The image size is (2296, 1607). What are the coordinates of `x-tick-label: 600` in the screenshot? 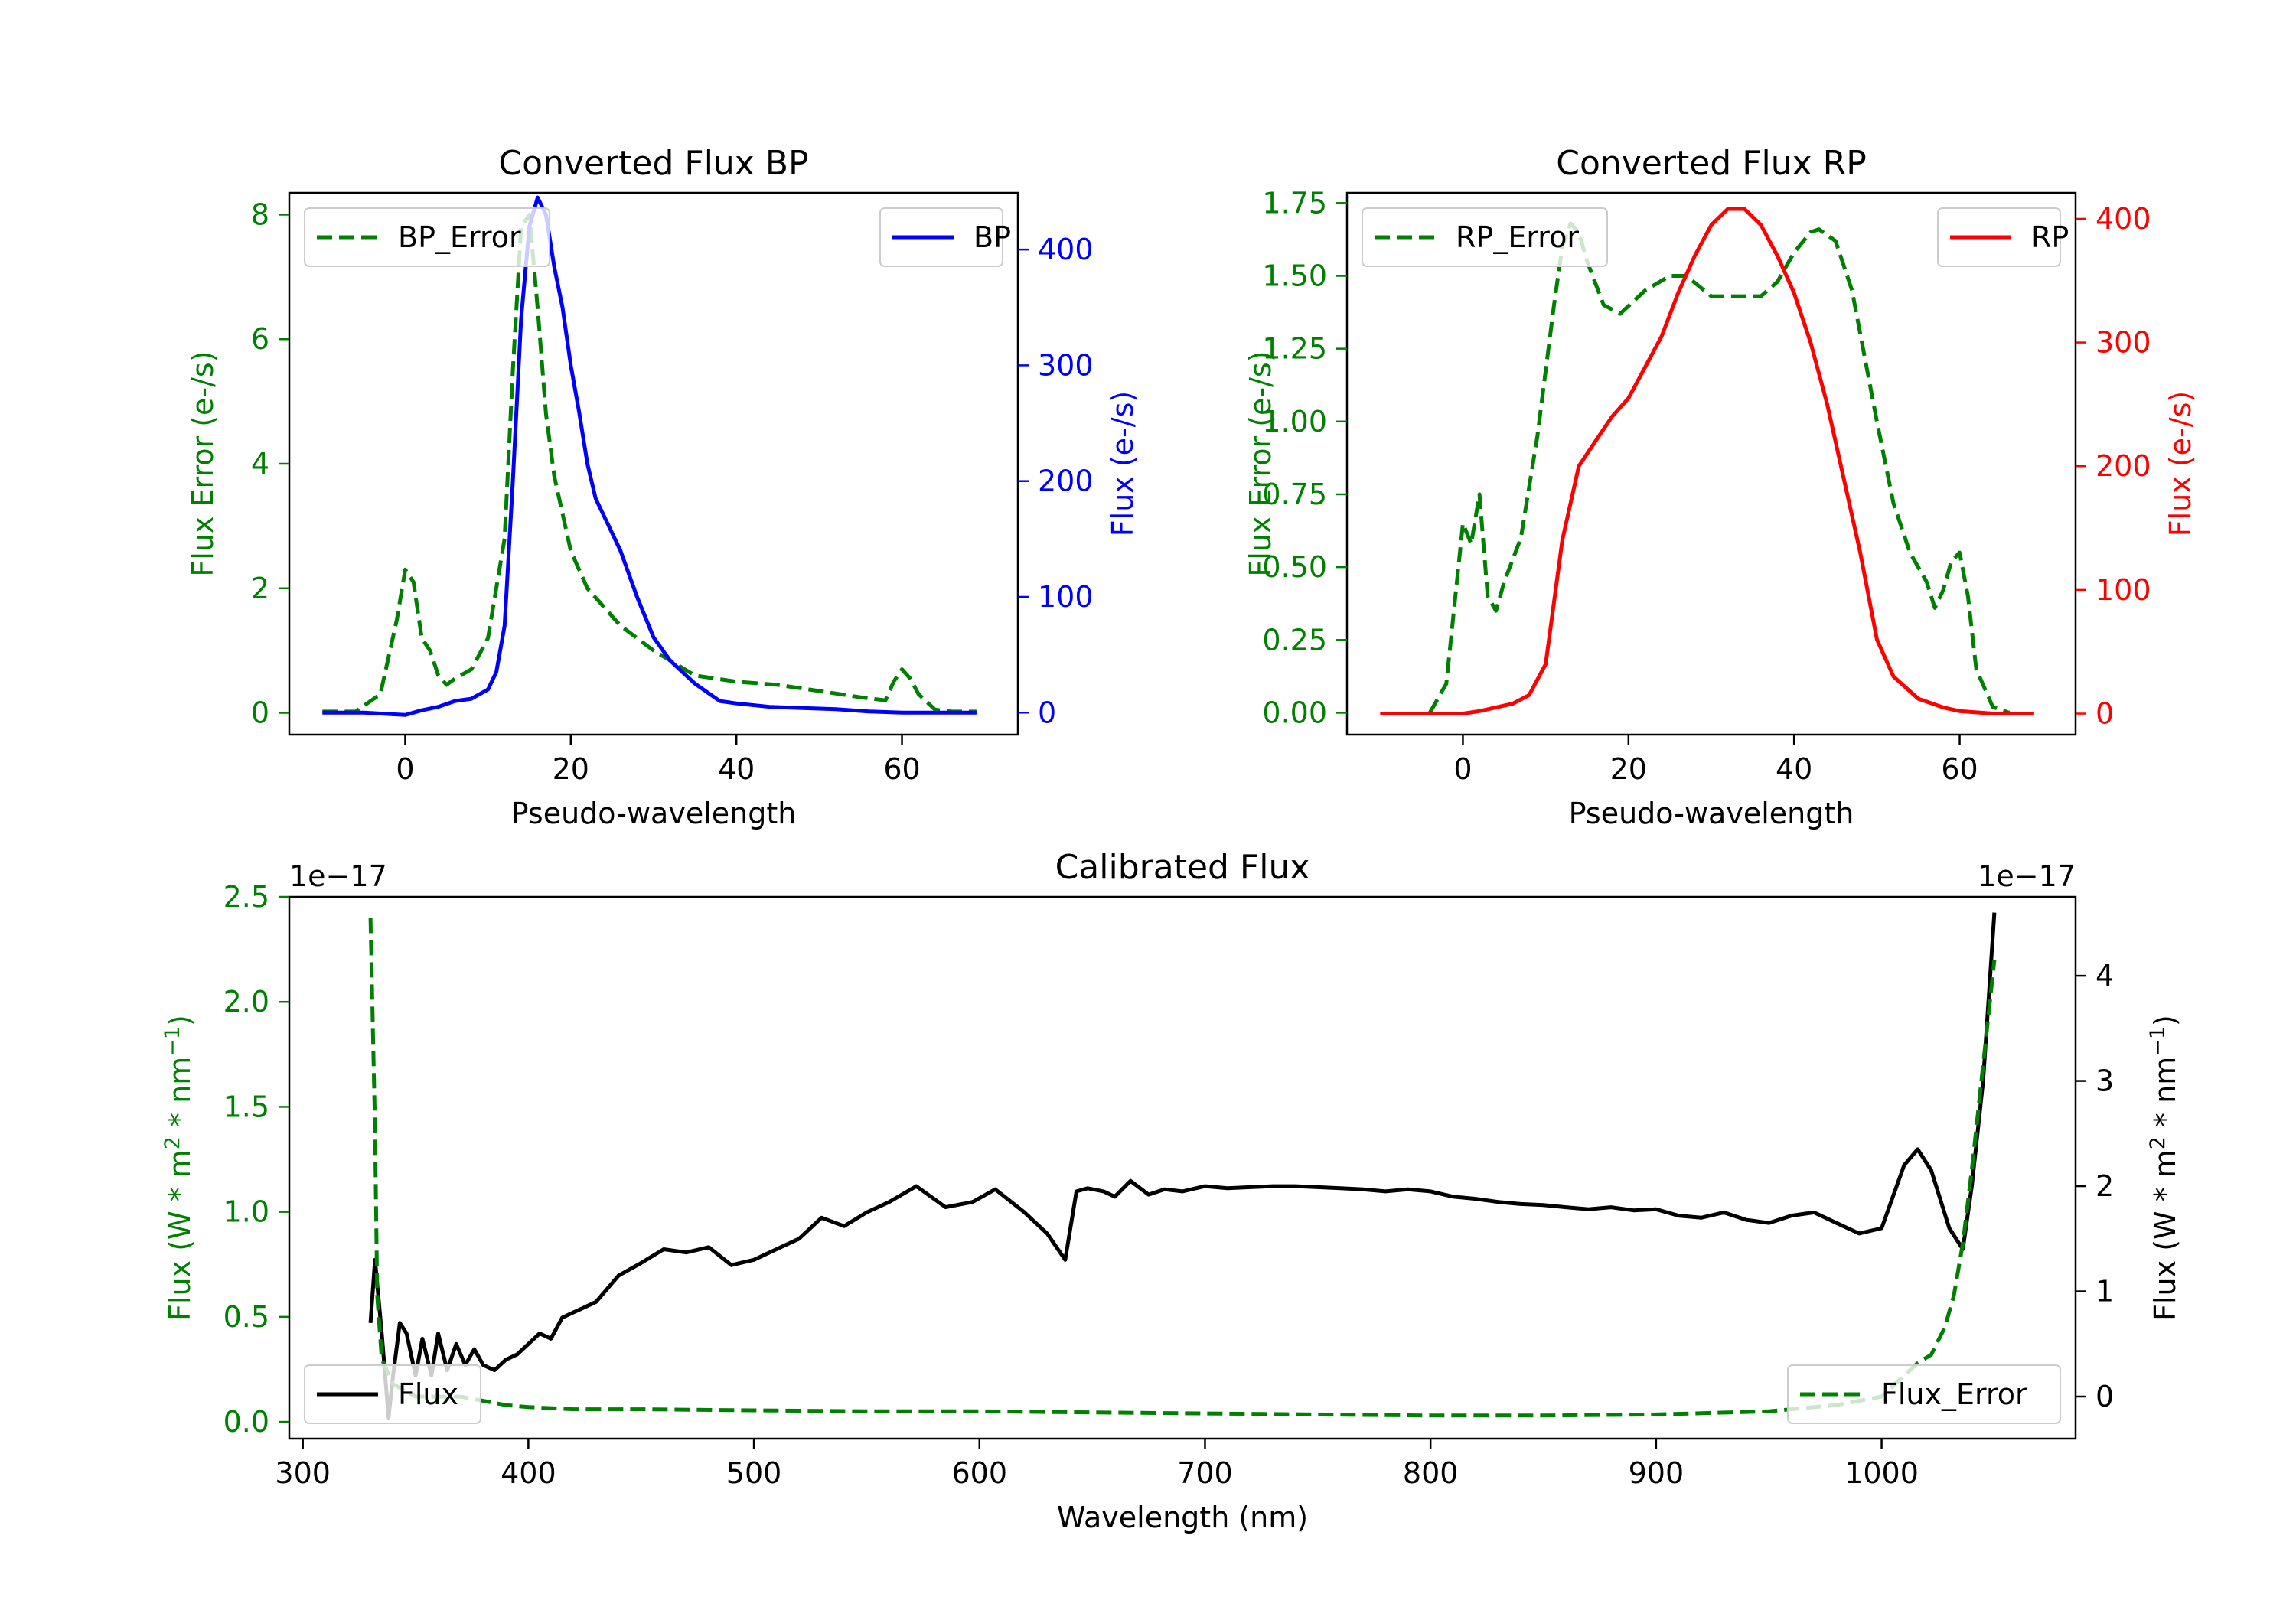 It's located at (980, 1473).